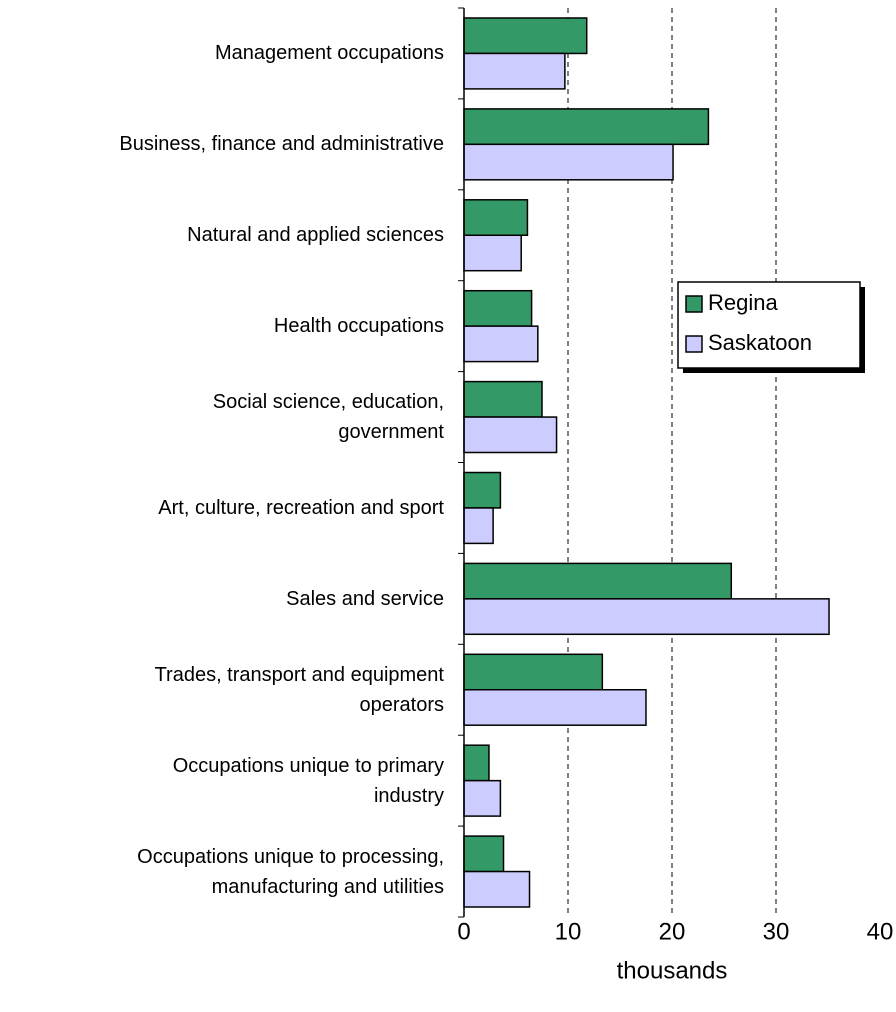  Describe the element at coordinates (301, 507) in the screenshot. I see `y-tick-label: Art, culture, recreation and sport` at that location.